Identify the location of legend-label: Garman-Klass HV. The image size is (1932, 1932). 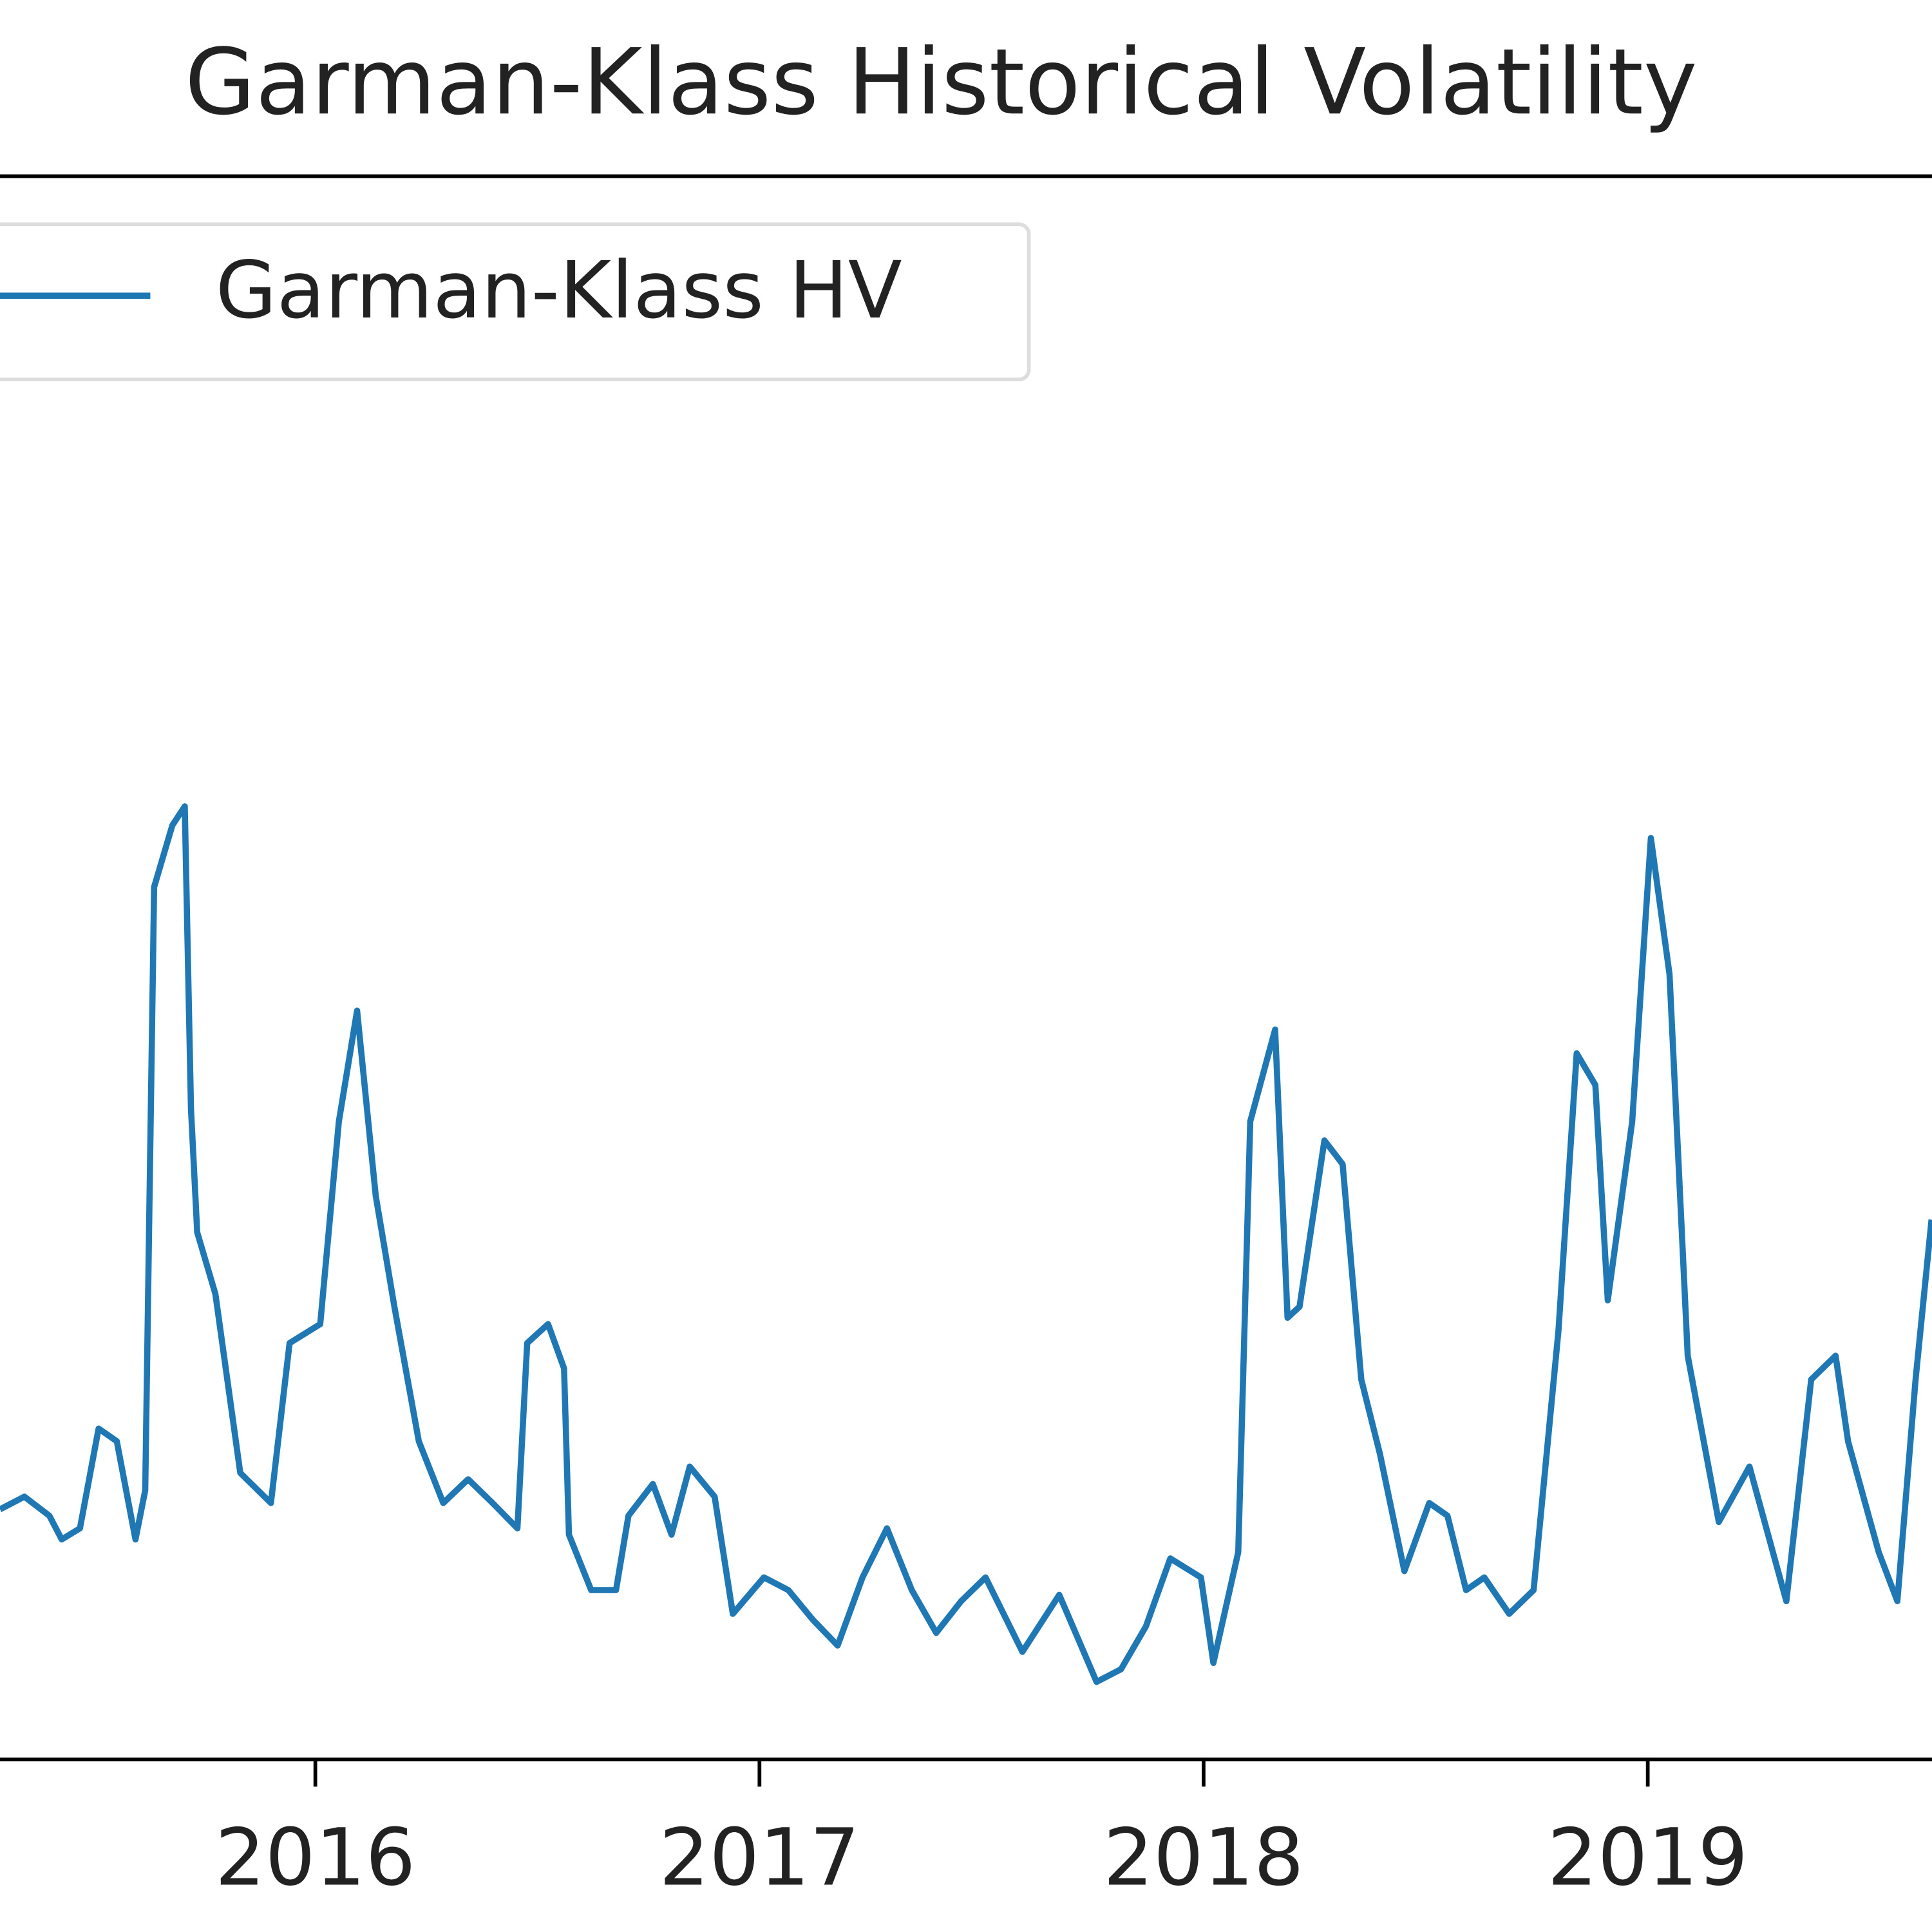
(559, 290).